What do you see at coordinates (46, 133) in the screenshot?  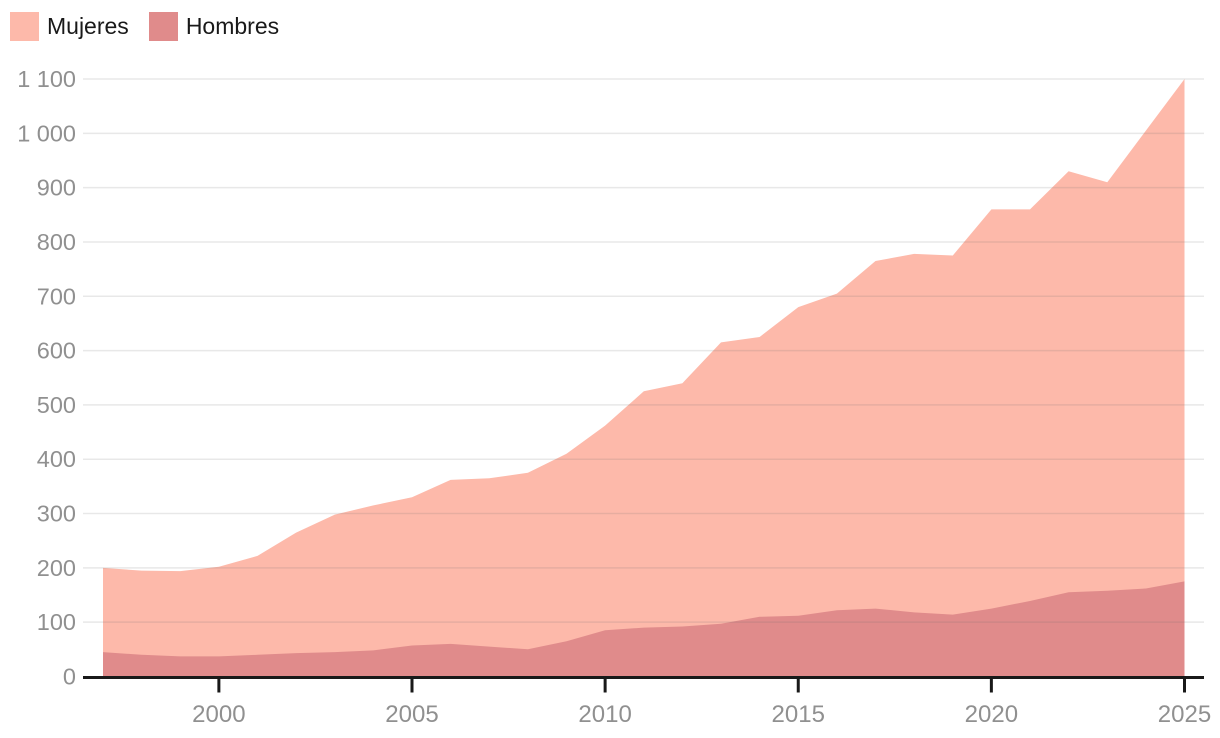 I see `y-axis-label: 1 000` at bounding box center [46, 133].